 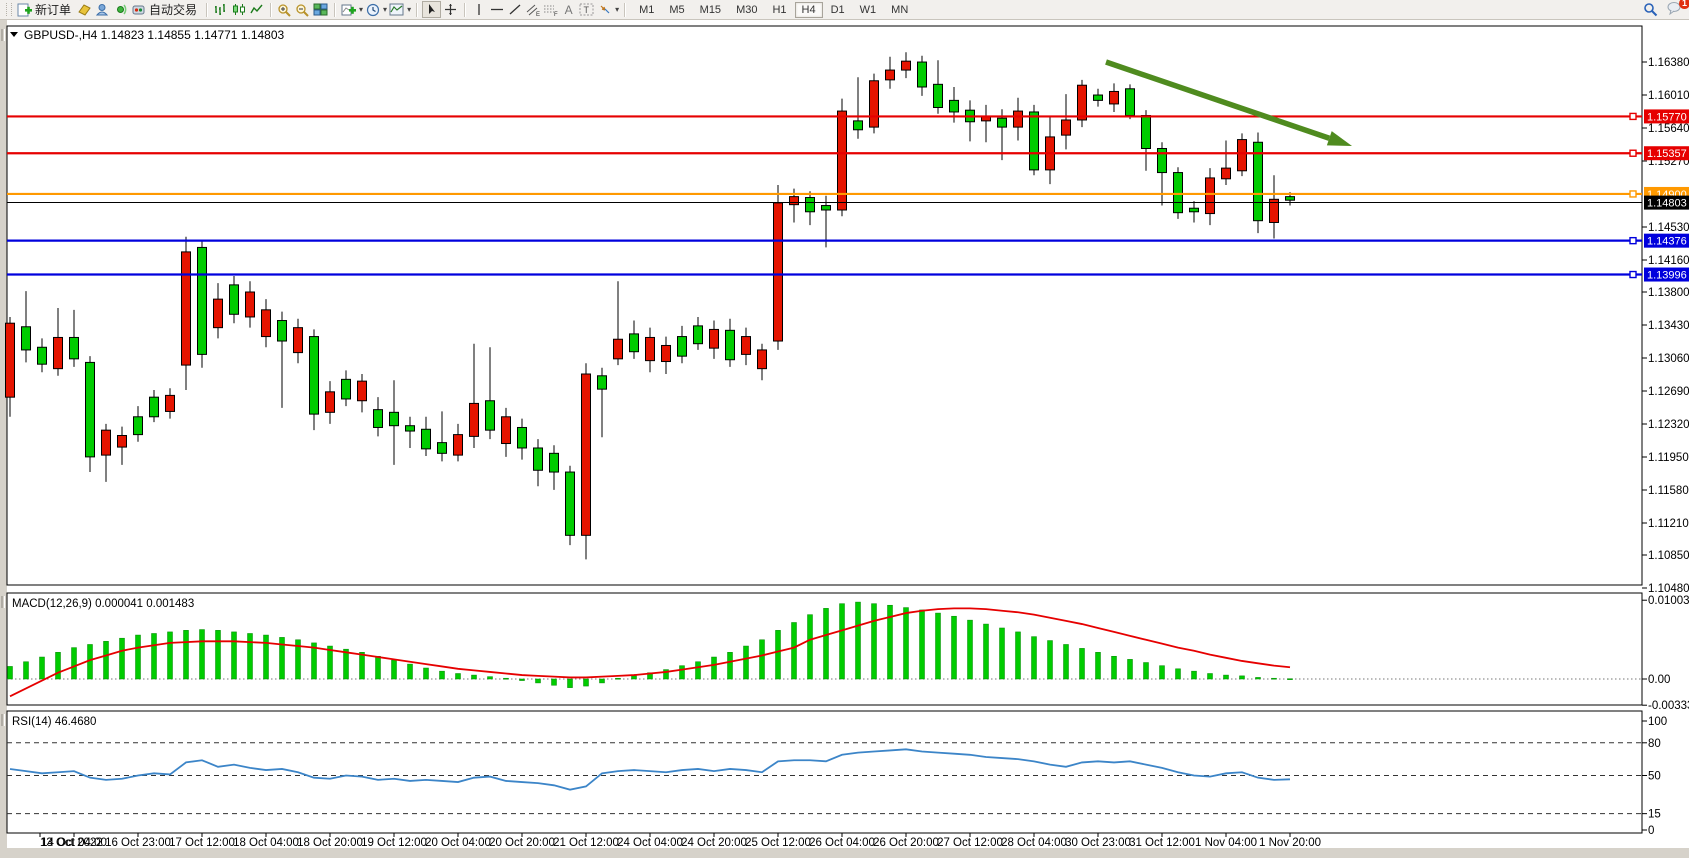 I want to click on timeframe-button-w1: W1, so click(x=868, y=9).